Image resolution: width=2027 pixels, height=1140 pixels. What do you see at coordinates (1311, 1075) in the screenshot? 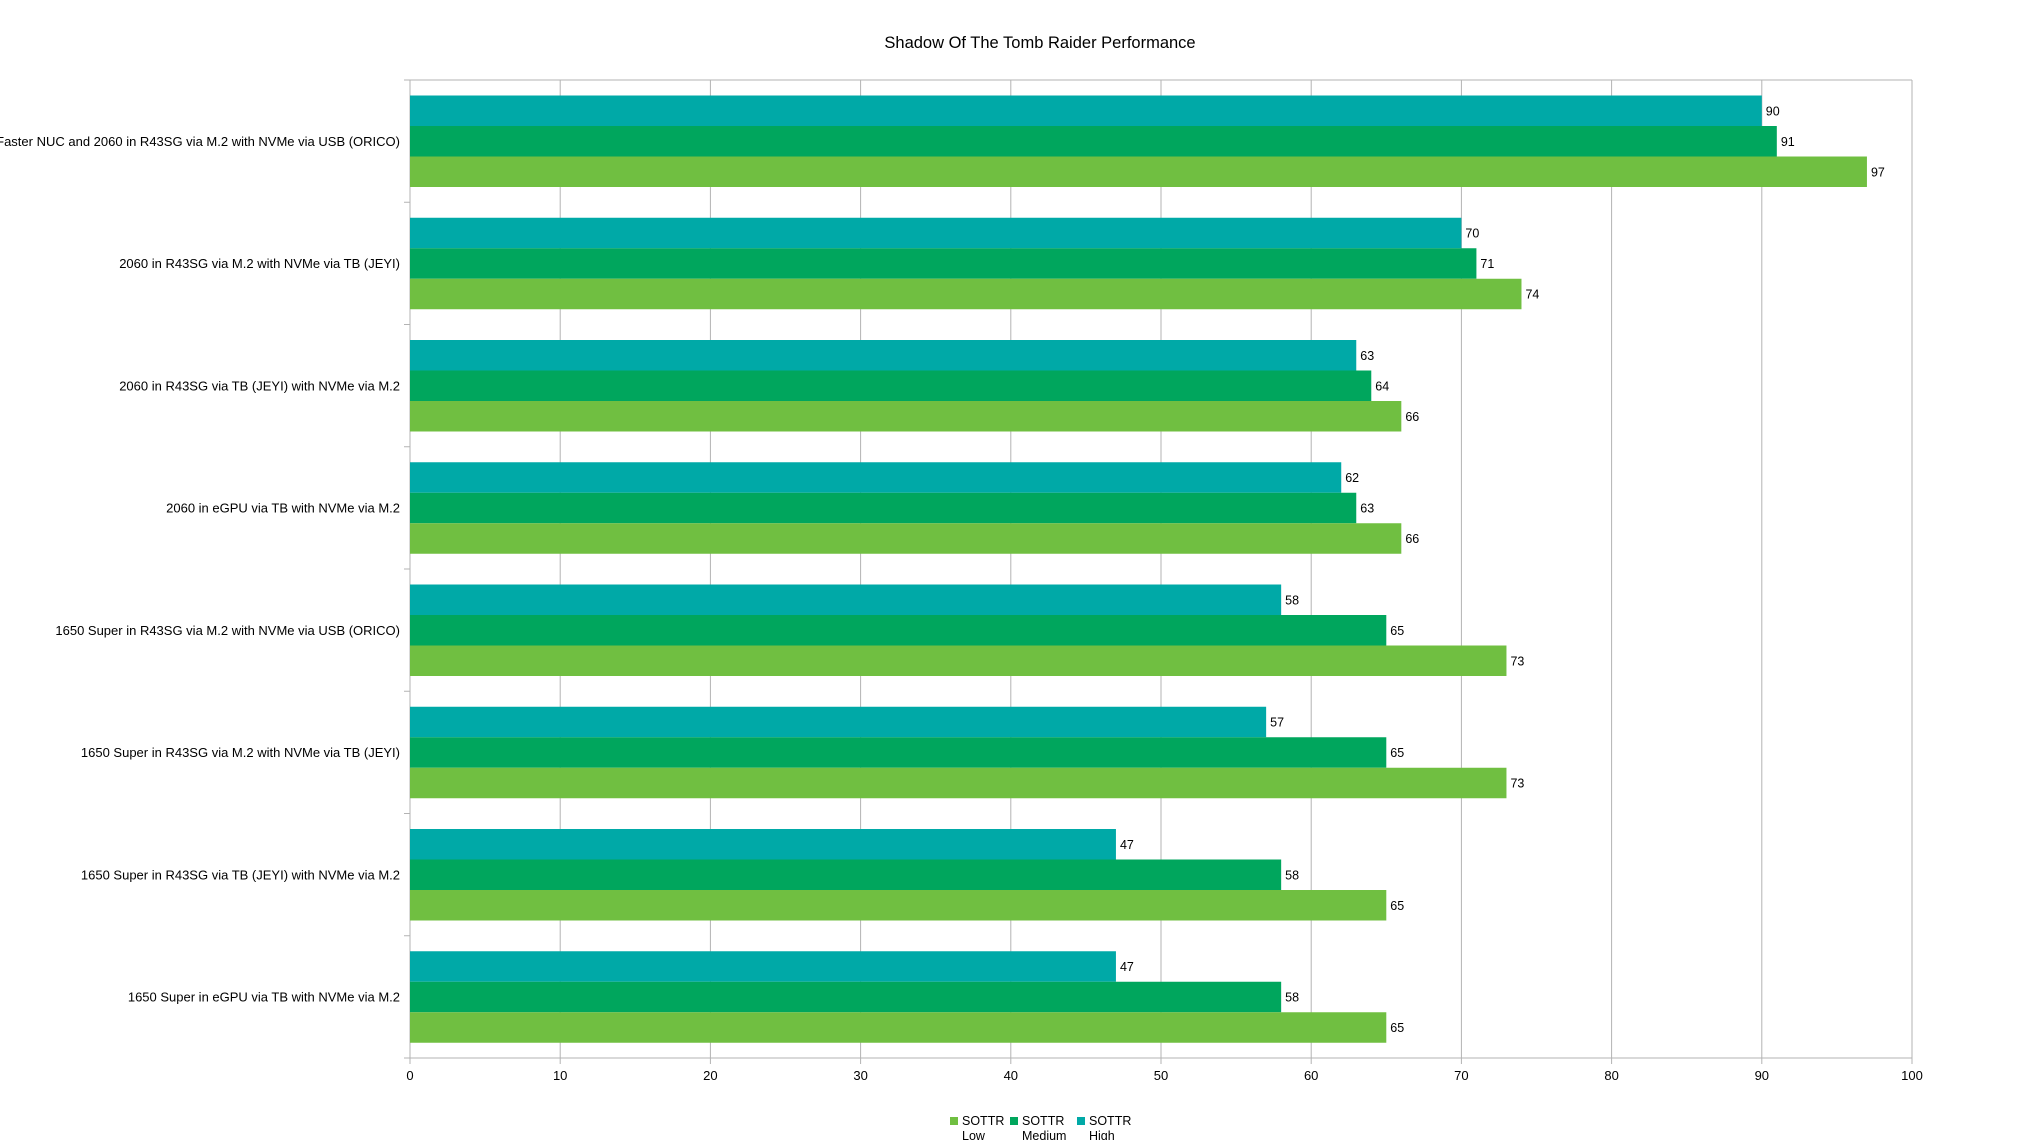
I see `x-tick-label: 60` at bounding box center [1311, 1075].